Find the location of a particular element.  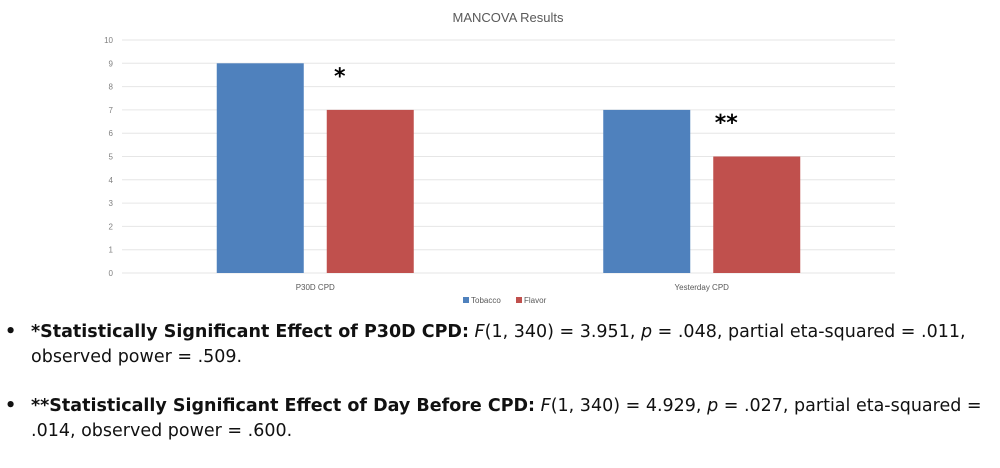

category-label: Yesterday CPD is located at coordinates (702, 287).